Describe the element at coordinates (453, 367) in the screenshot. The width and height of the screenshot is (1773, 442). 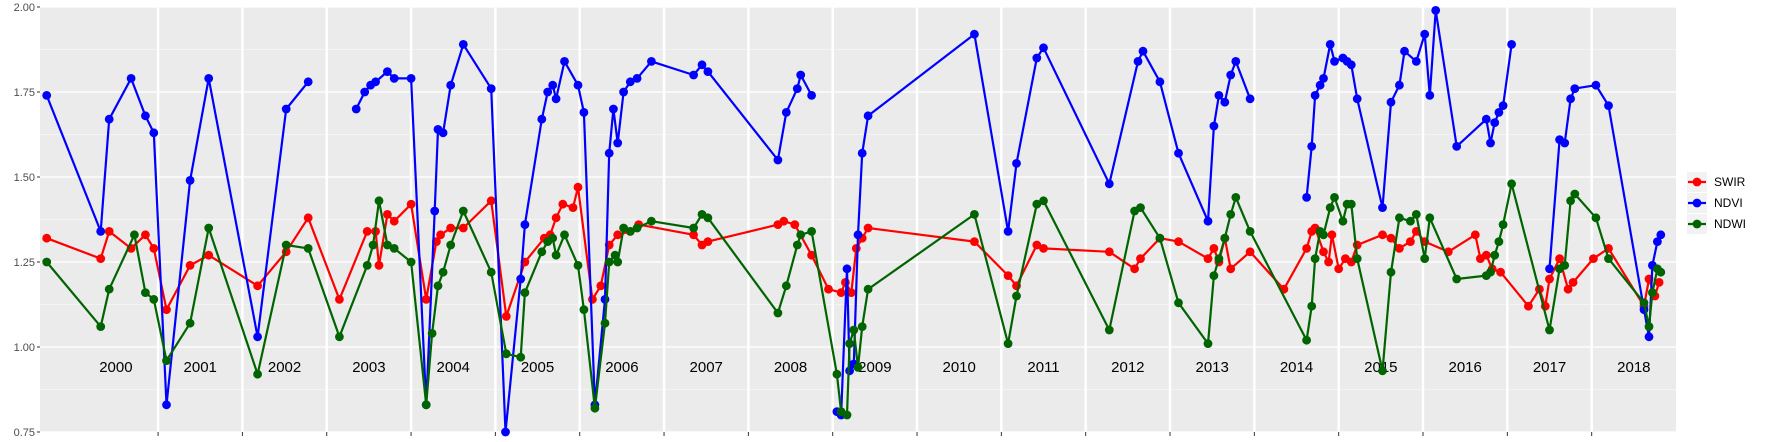
I see `year-label: 2004` at that location.